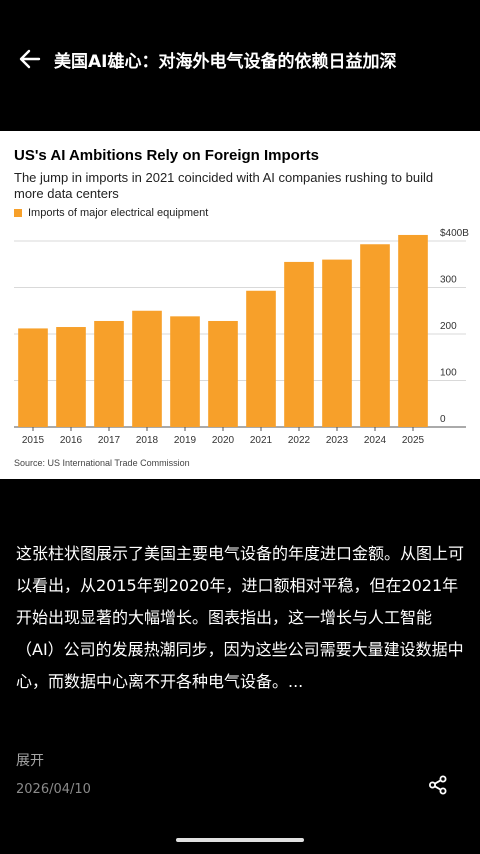  Describe the element at coordinates (18, 213) in the screenshot. I see `legend-swatch` at that location.